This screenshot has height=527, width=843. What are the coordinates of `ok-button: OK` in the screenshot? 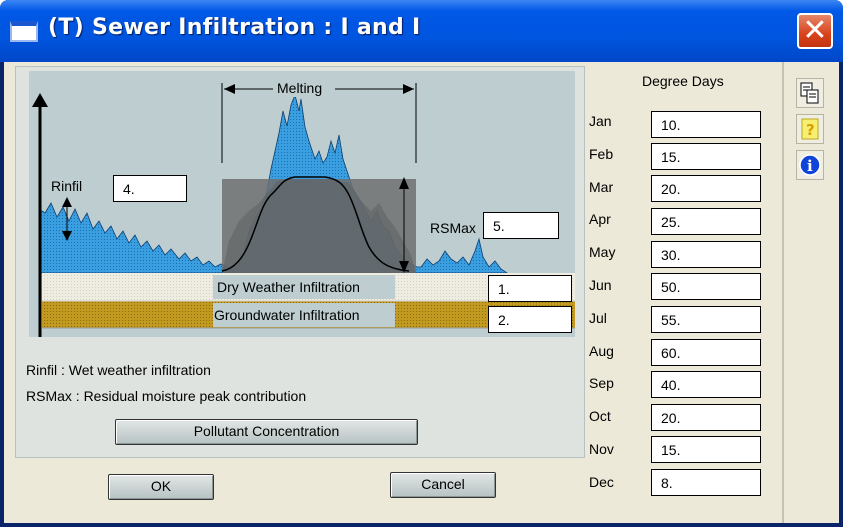 It's located at (161, 487).